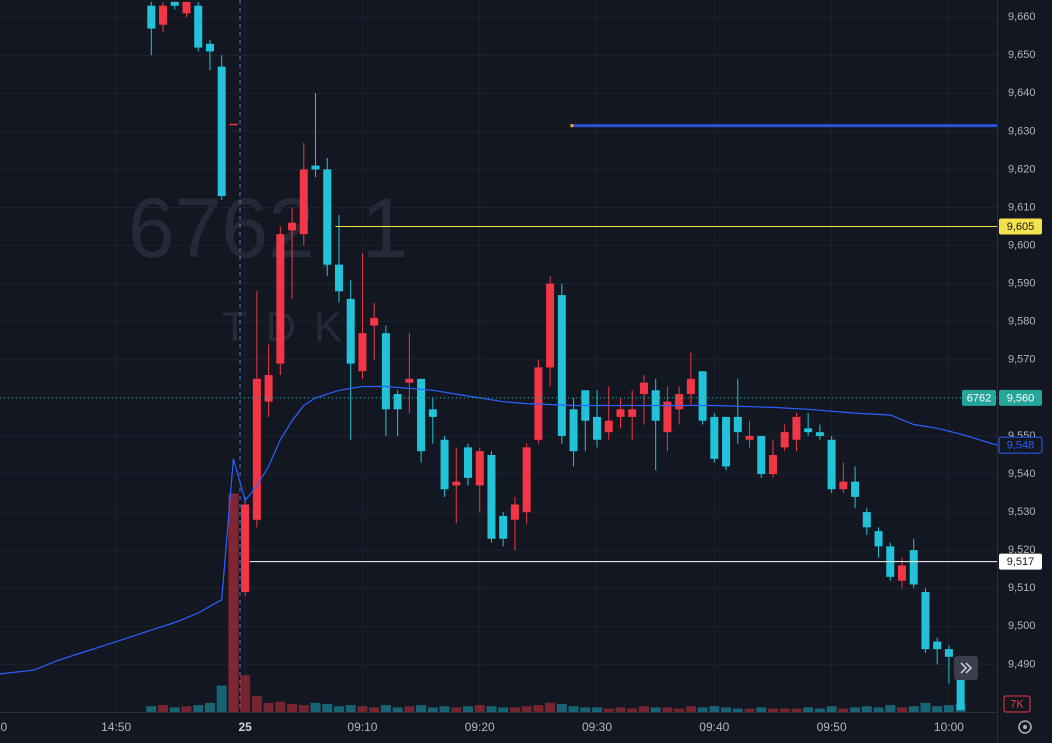 This screenshot has width=1052, height=743. What do you see at coordinates (3, 727) in the screenshot?
I see `x-tick-label: :40` at bounding box center [3, 727].